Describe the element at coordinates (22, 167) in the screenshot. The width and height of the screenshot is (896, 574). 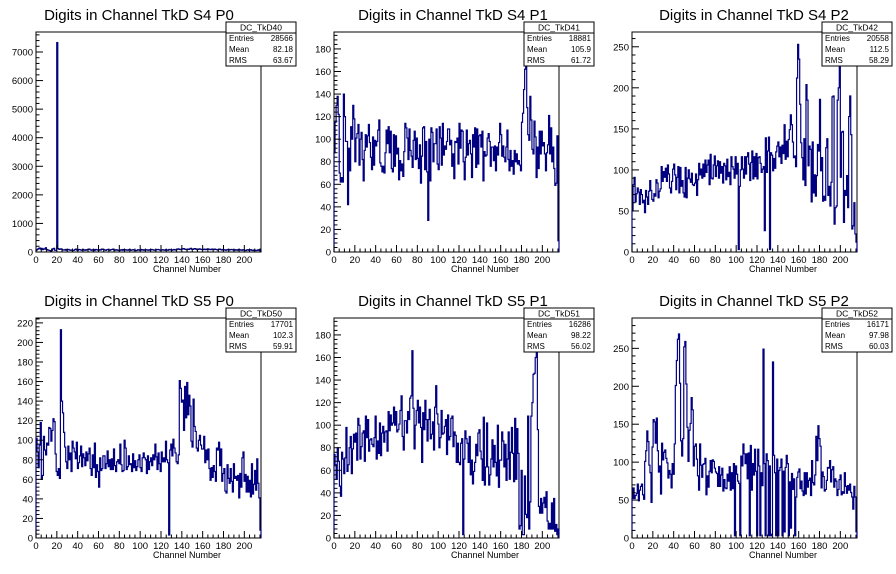
I see `y-tick-label: 3000` at that location.